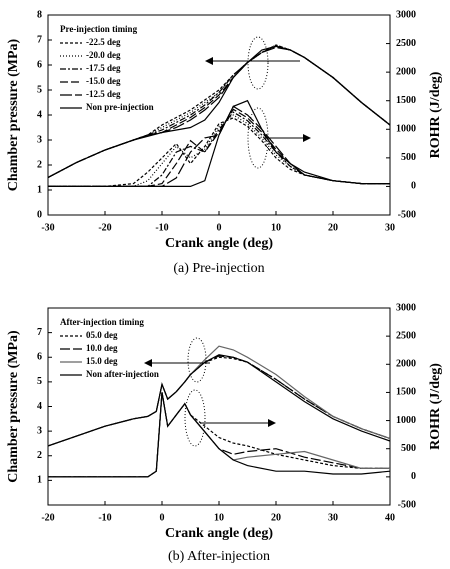 The height and width of the screenshot is (569, 450). What do you see at coordinates (102, 361) in the screenshot?
I see `legend-label: 15.0 deg` at bounding box center [102, 361].